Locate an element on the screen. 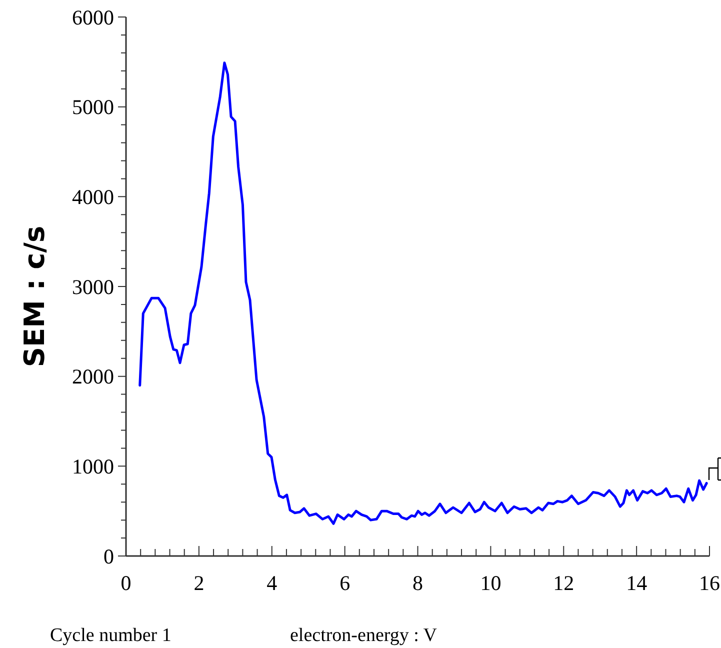 This screenshot has width=721, height=648. x-tick-label: 8 is located at coordinates (417, 583).